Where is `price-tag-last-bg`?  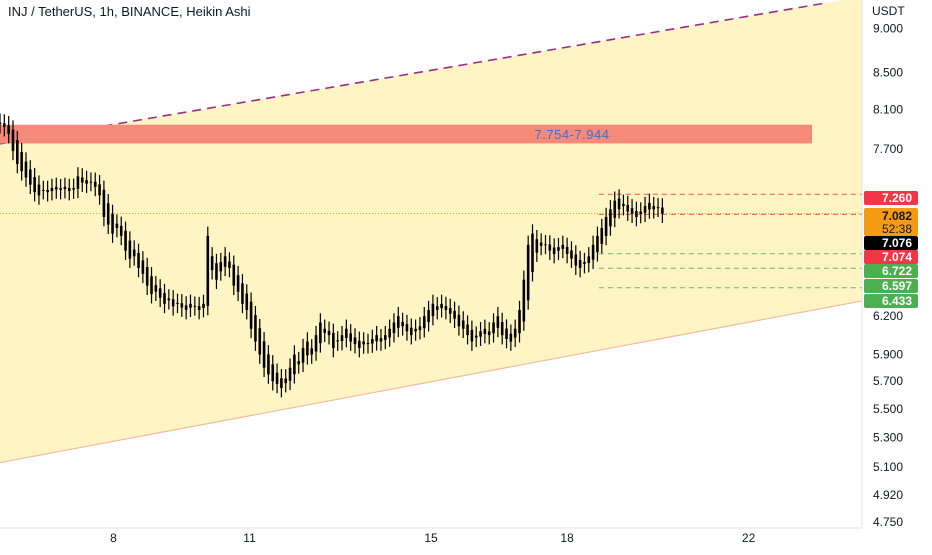
price-tag-last-bg is located at coordinates (891, 222).